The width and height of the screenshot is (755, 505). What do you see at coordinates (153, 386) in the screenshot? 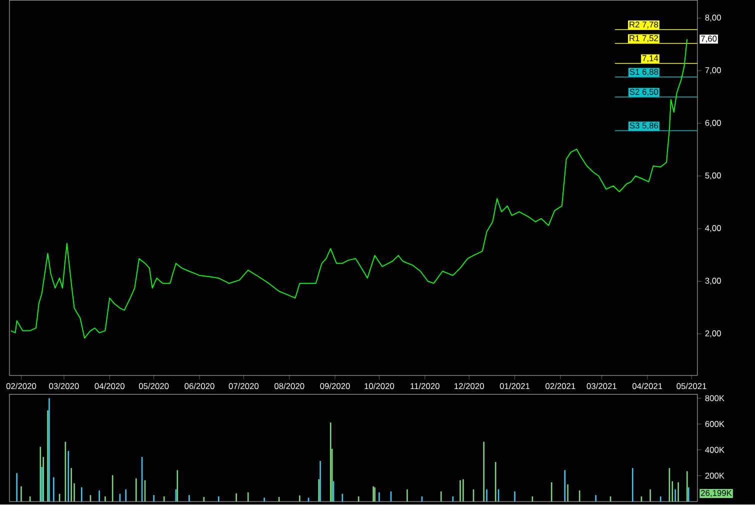
I see `x-tick-label: 05/2020` at bounding box center [153, 386].